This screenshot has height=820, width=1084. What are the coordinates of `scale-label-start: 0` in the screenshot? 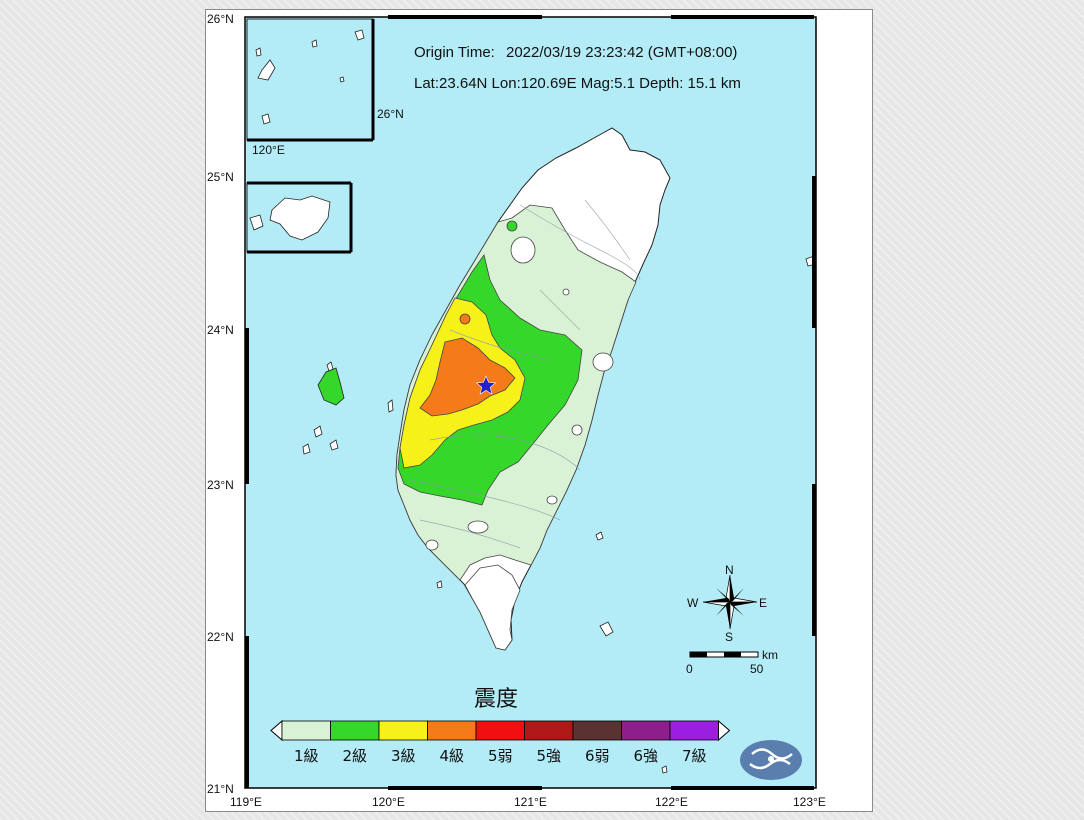 It's located at (689, 669).